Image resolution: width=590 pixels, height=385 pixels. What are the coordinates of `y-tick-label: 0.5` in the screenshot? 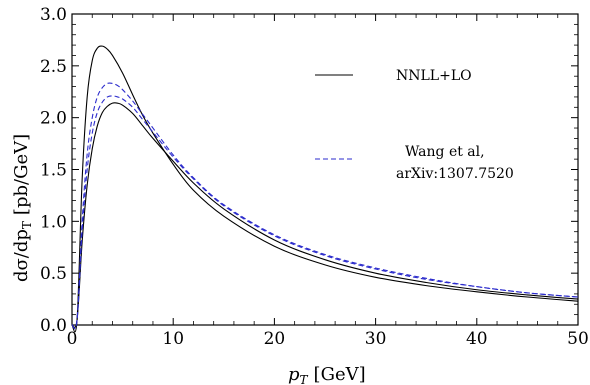 It's located at (53, 274).